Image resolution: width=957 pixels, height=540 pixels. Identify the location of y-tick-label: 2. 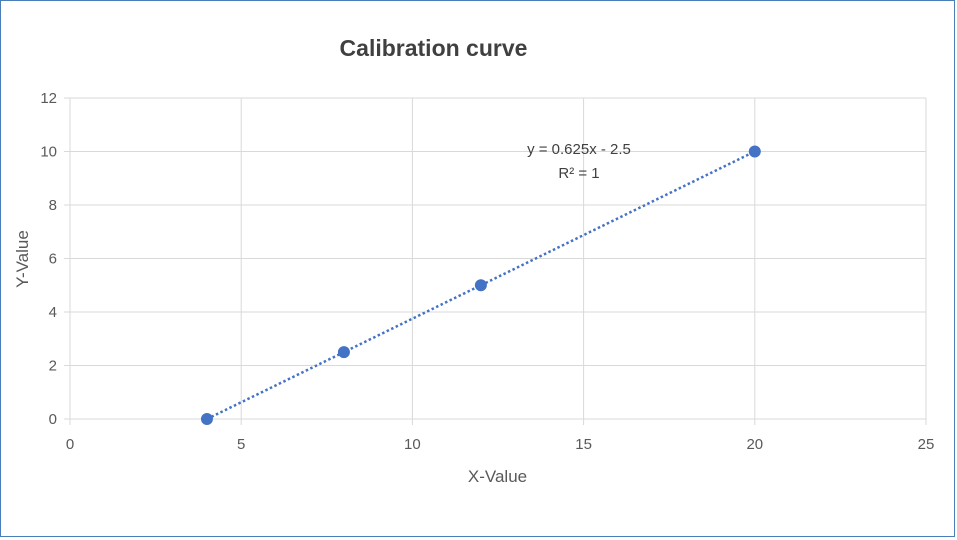
(53, 366).